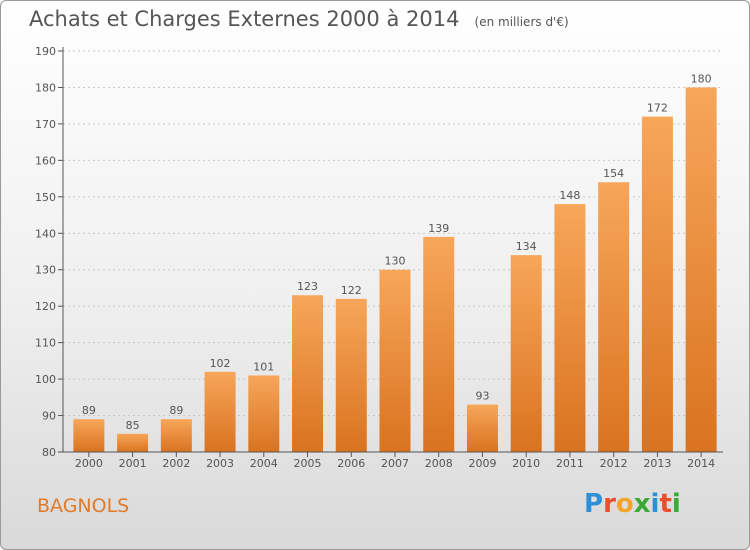 This screenshot has width=750, height=550. I want to click on x-tick-label: 2011, so click(570, 463).